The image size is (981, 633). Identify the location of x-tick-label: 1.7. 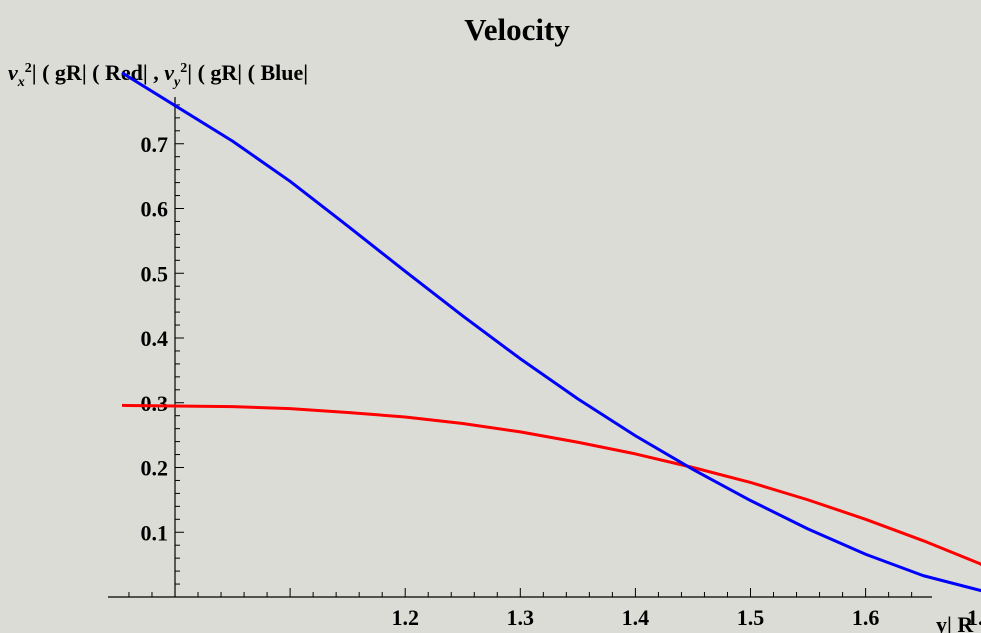
(974, 617).